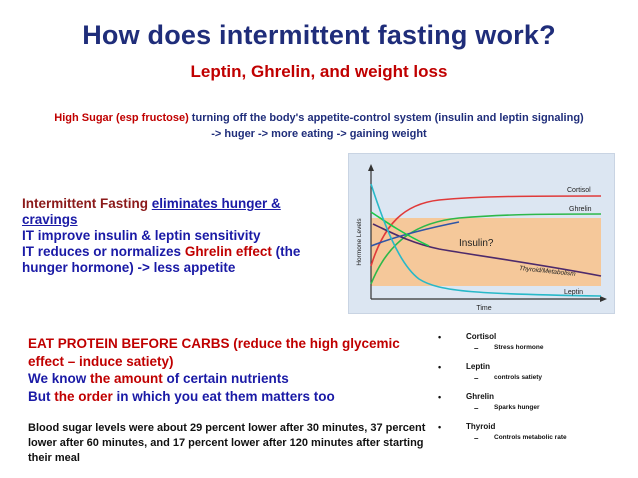  What do you see at coordinates (151, 211) in the screenshot?
I see `benefit-hunger-link: eliminates hunger & cravings` at bounding box center [151, 211].